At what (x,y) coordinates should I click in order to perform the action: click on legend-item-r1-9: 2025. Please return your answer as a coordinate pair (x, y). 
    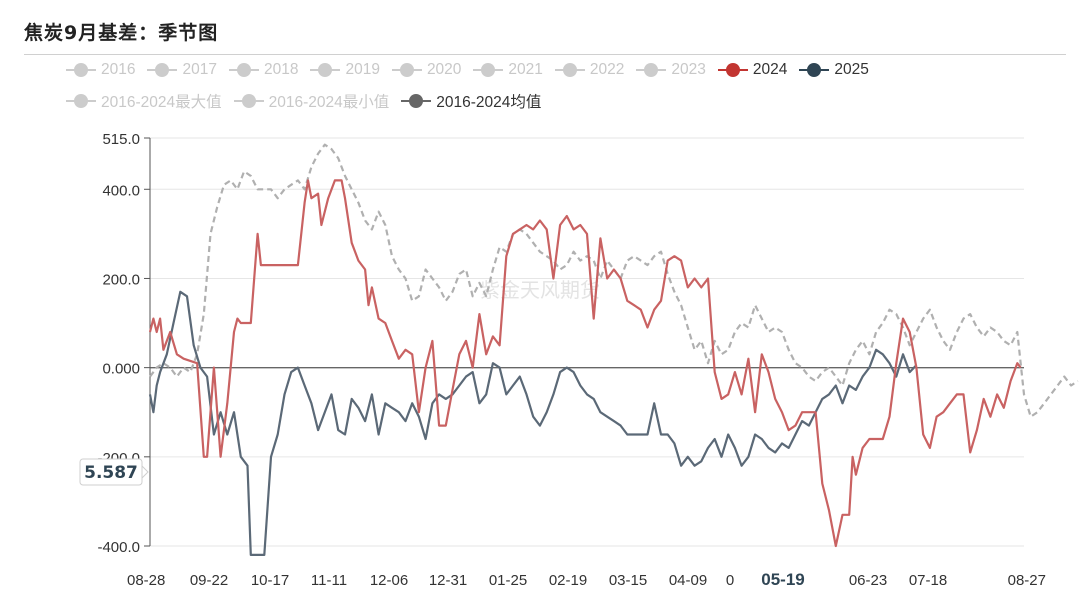
    Looking at the image, I should click on (834, 70).